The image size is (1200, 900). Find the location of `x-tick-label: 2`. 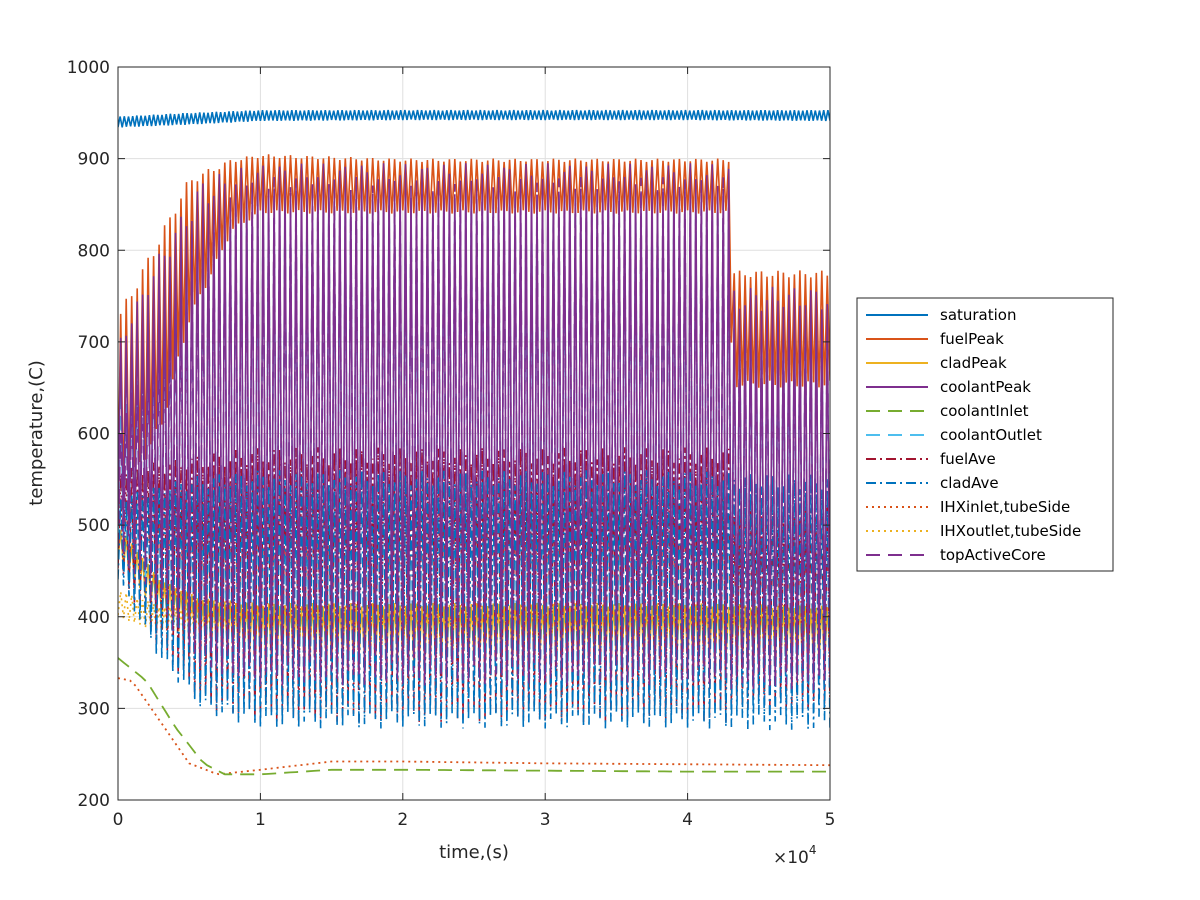

x-tick-label: 2 is located at coordinates (402, 820).